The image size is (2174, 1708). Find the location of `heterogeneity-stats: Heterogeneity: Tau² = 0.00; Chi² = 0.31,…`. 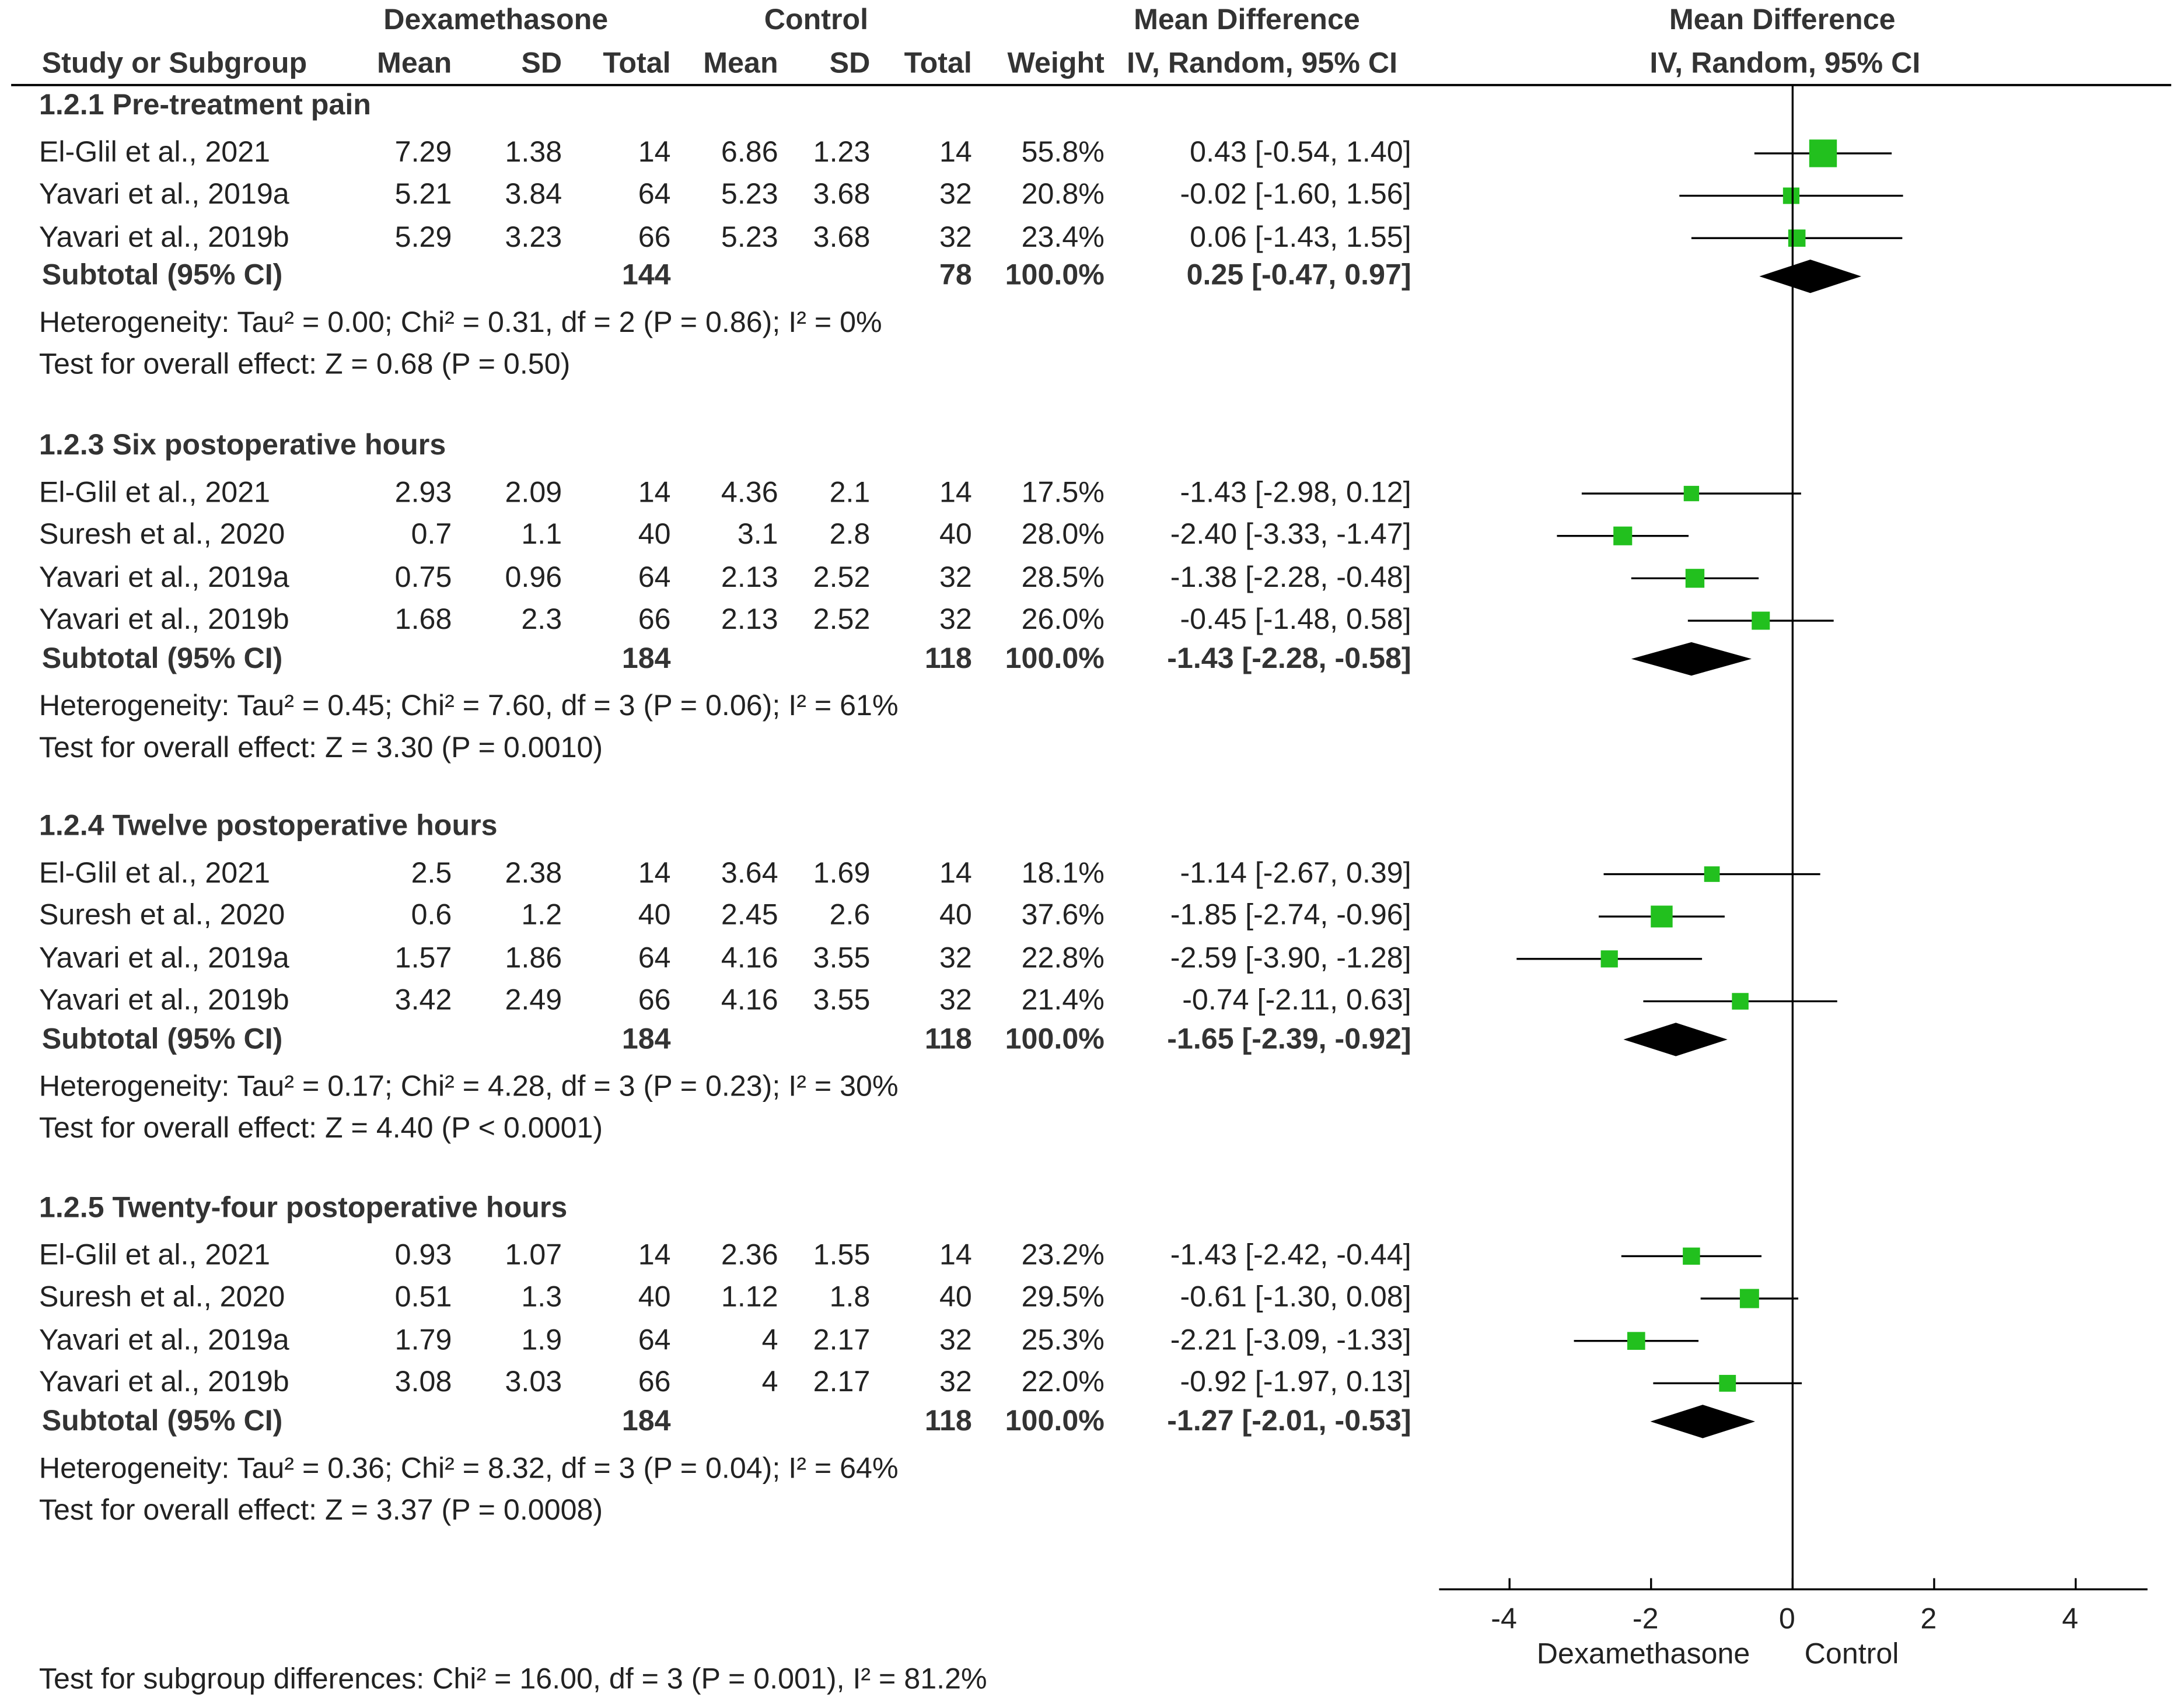

heterogeneity-stats: Heterogeneity: Tau² = 0.00; Chi² = 0.31,… is located at coordinates (461, 323).